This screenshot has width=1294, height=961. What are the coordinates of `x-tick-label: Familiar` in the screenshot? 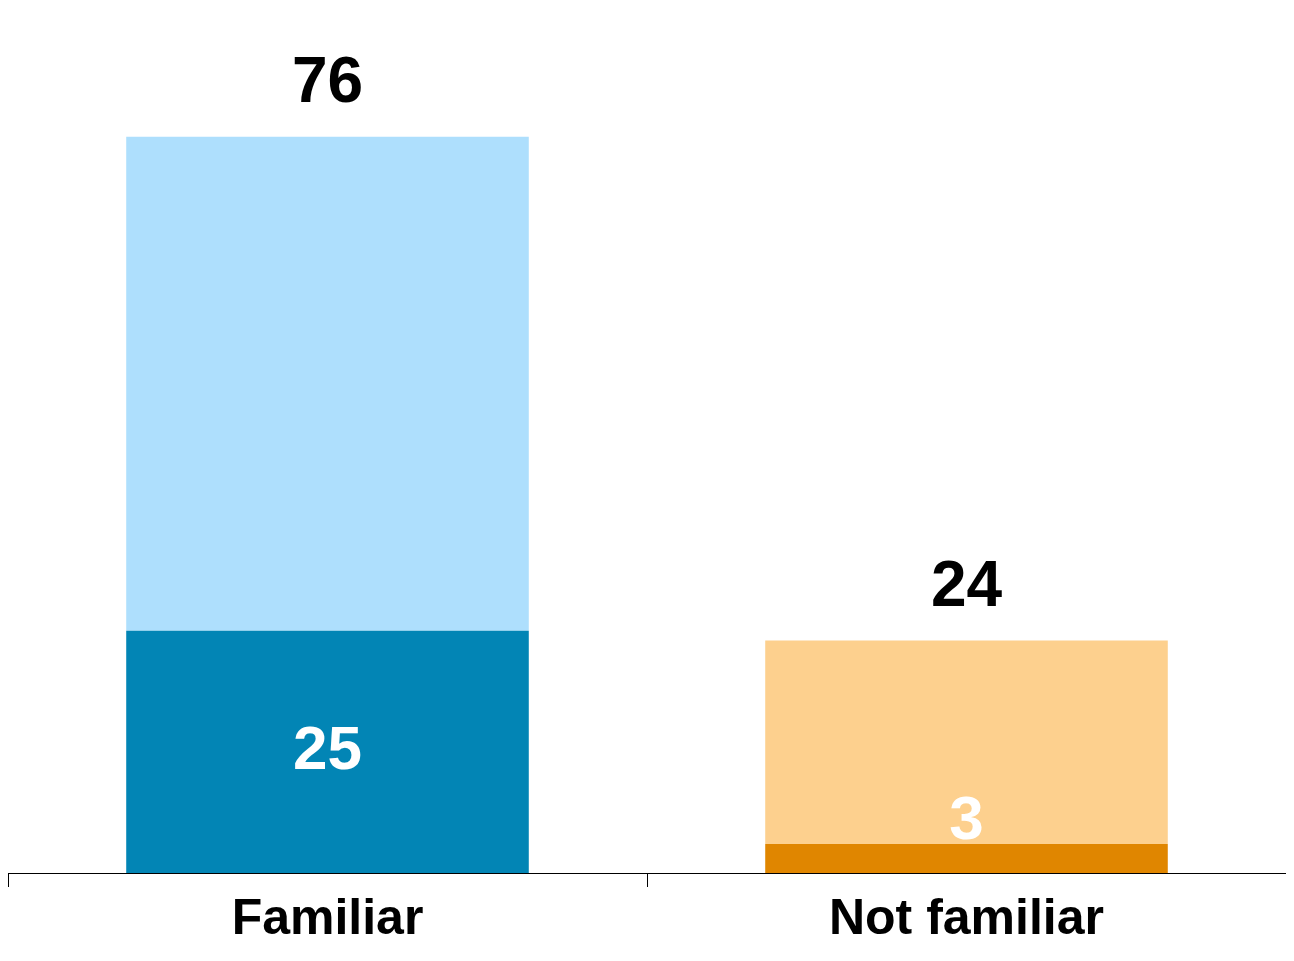 It's located at (327, 916).